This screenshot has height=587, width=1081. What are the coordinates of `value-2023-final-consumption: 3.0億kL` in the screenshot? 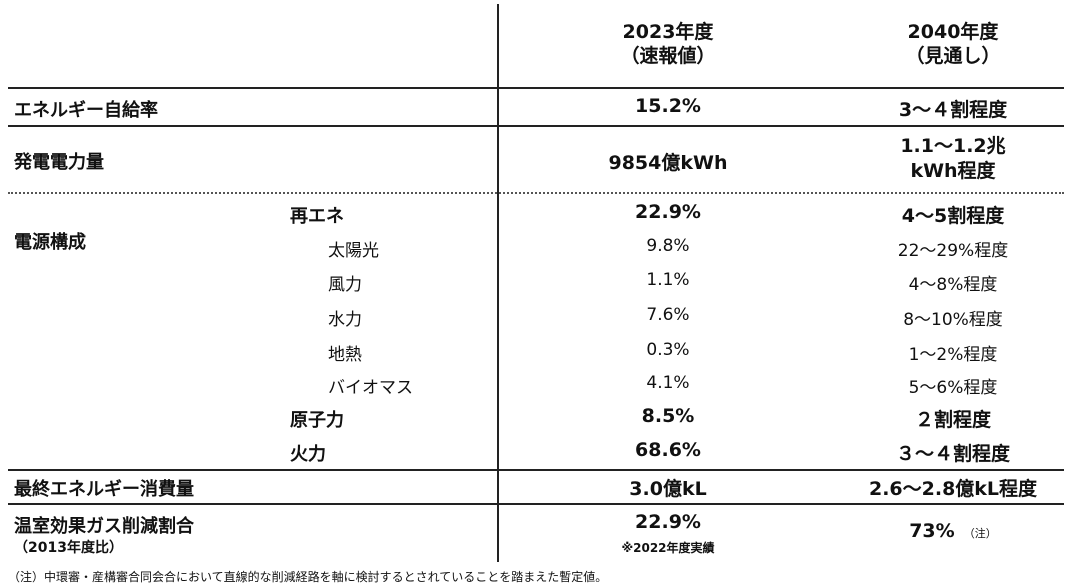 It's located at (668, 489).